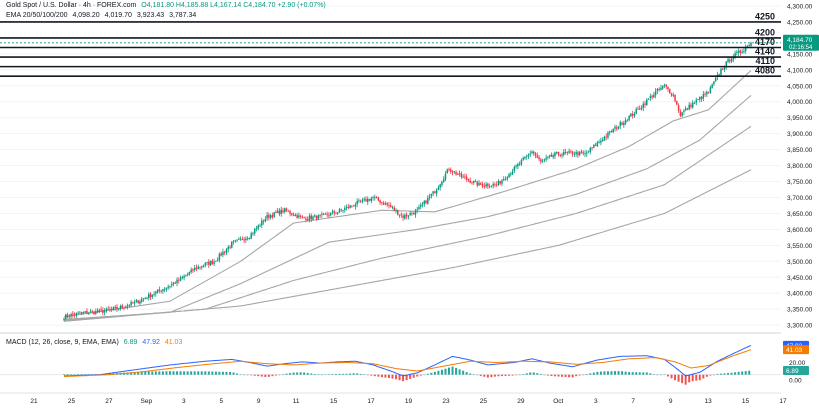 This screenshot has height=408, width=819. What do you see at coordinates (801, 48) in the screenshot?
I see `candle-countdown: 02:16:54` at bounding box center [801, 48].